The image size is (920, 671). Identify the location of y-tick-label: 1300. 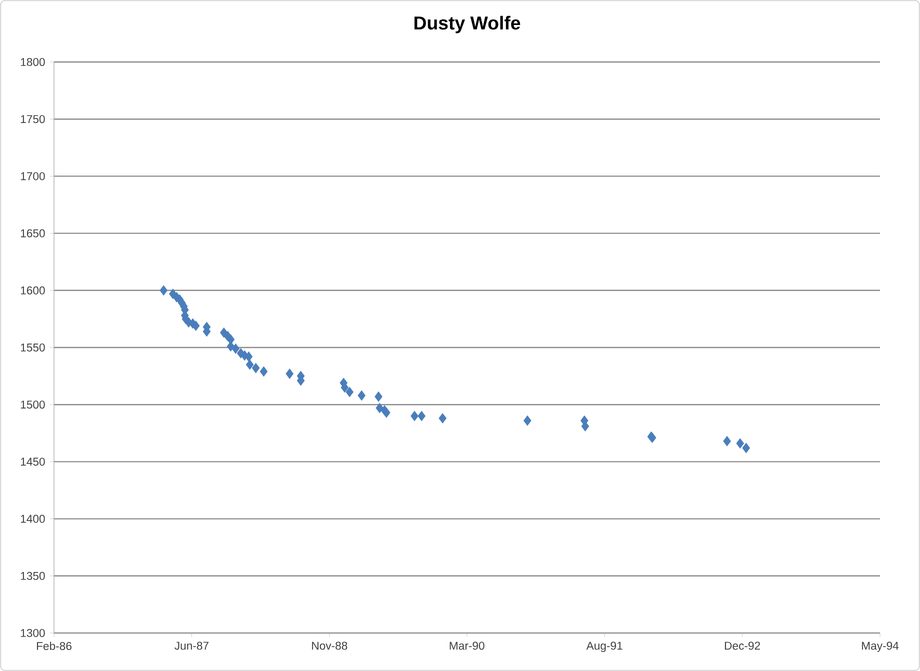
(32, 633).